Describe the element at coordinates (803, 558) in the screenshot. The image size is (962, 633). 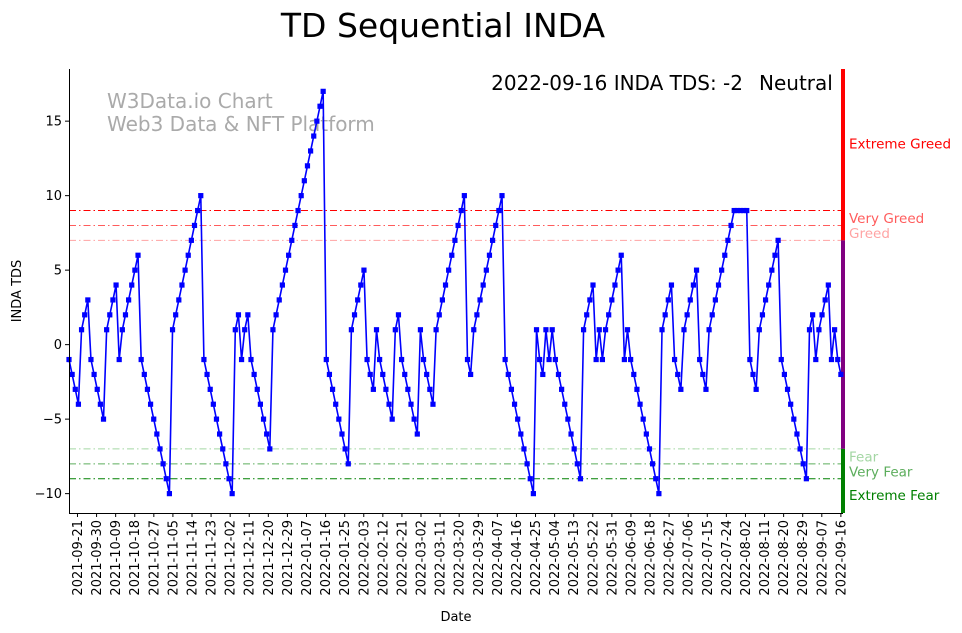
I see `x-tick-label: 2022-08-29` at that location.